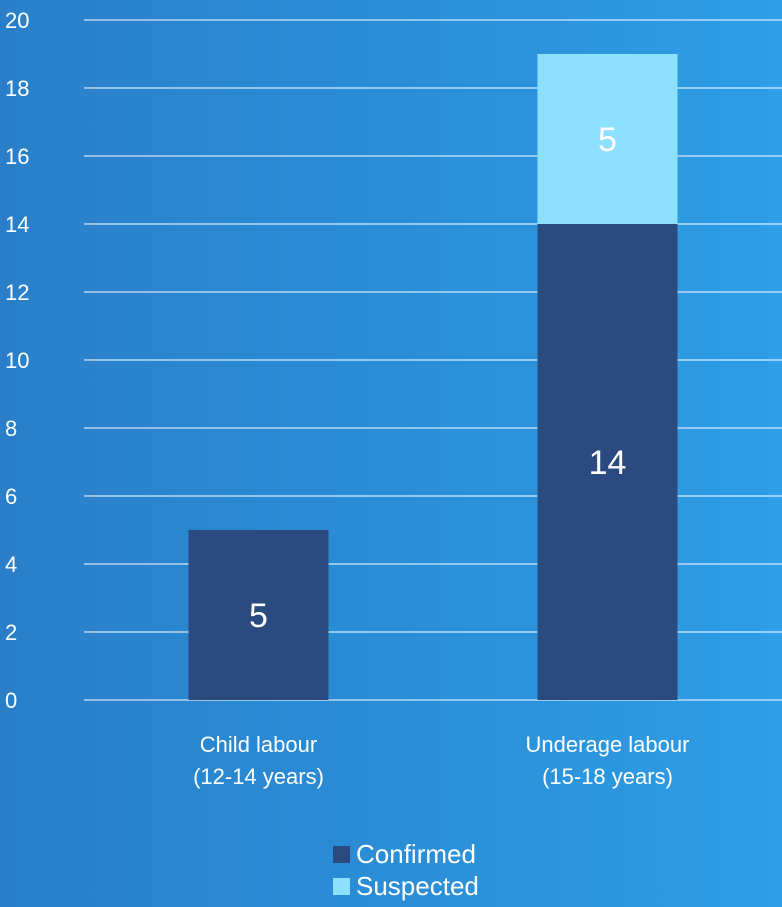 The image size is (782, 907). What do you see at coordinates (17, 224) in the screenshot?
I see `y-tick-label: 14` at bounding box center [17, 224].